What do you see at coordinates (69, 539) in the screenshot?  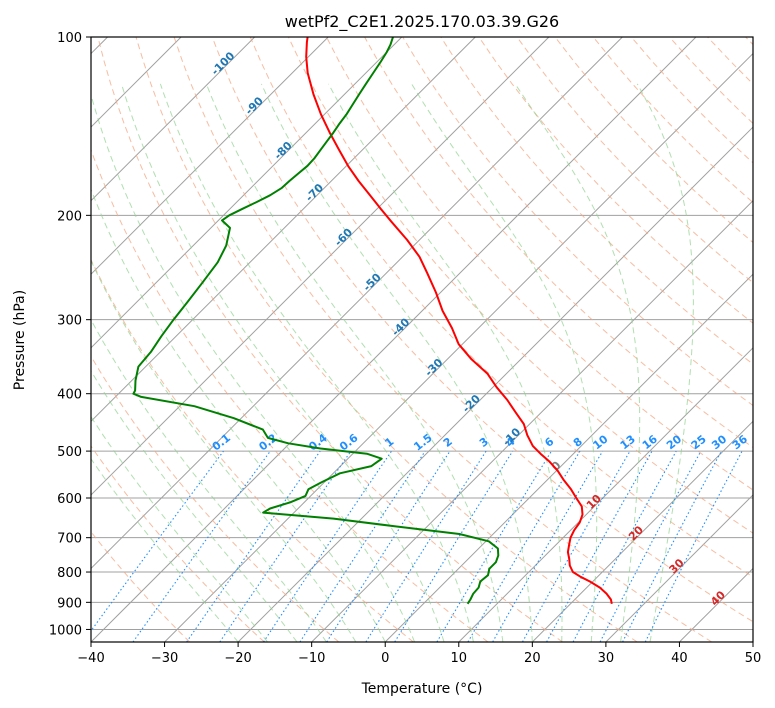 I see `y-tick-label: 700` at bounding box center [69, 539].